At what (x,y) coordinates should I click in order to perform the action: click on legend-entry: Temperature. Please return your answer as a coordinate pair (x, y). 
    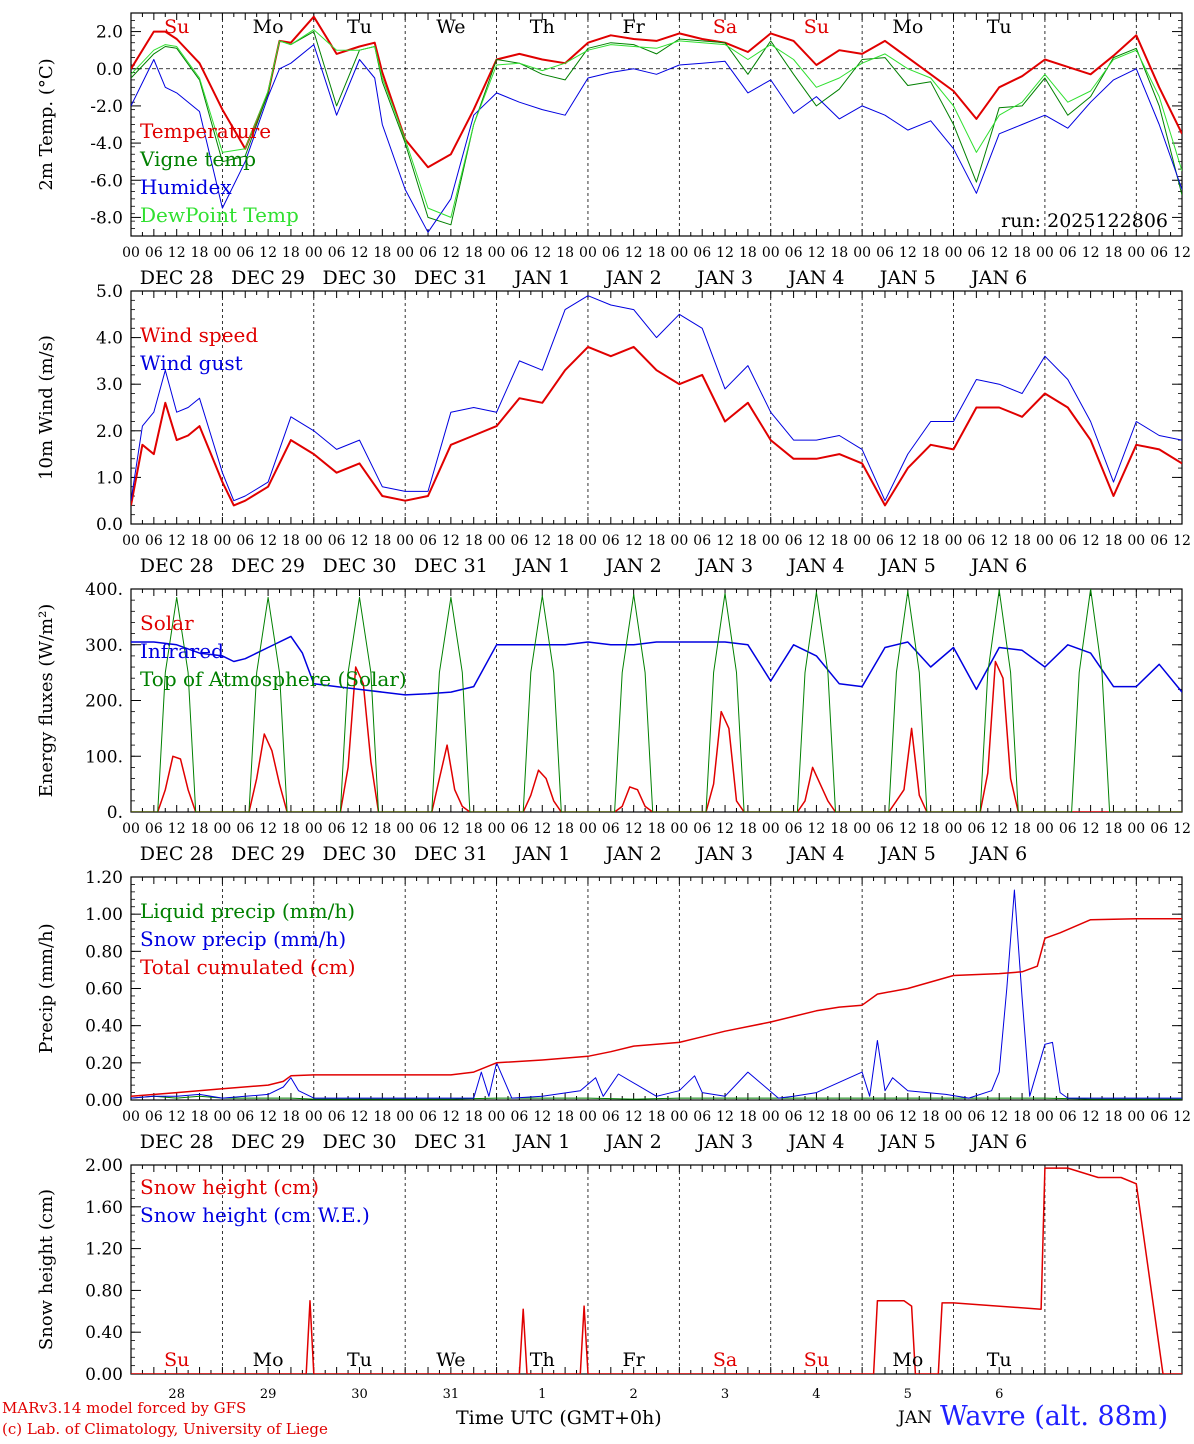
    Looking at the image, I should click on (205, 131).